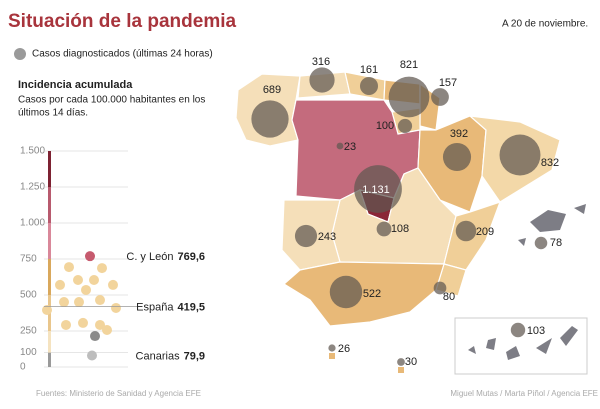  I want to click on case-label: 157, so click(448, 83).